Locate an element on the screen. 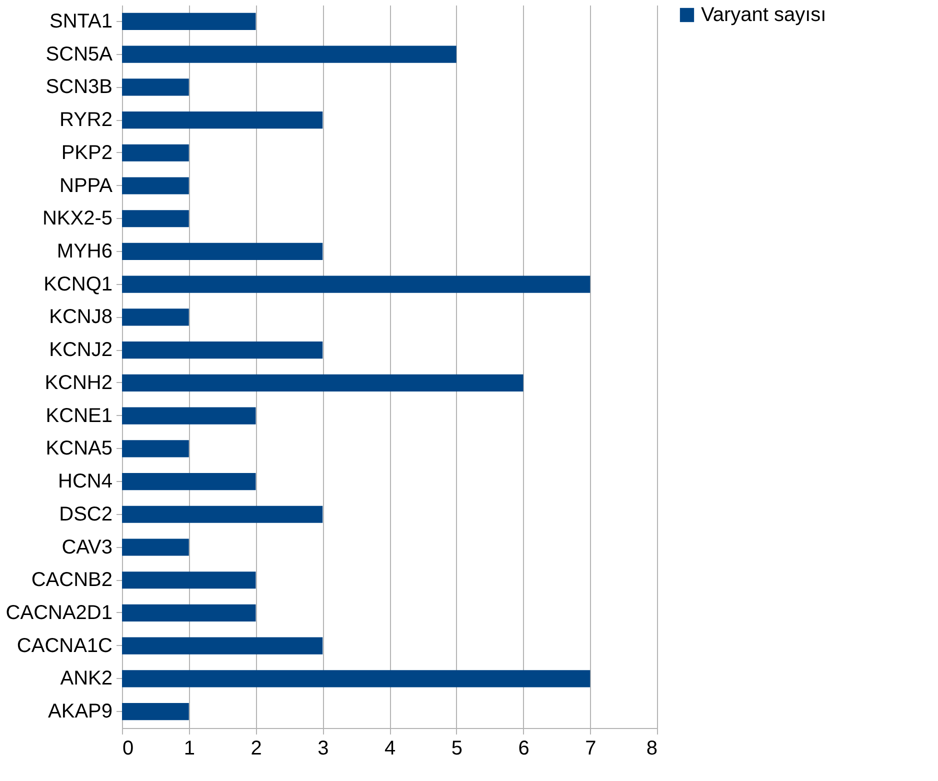 The image size is (938, 781). x-tick-label: 3 is located at coordinates (323, 749).